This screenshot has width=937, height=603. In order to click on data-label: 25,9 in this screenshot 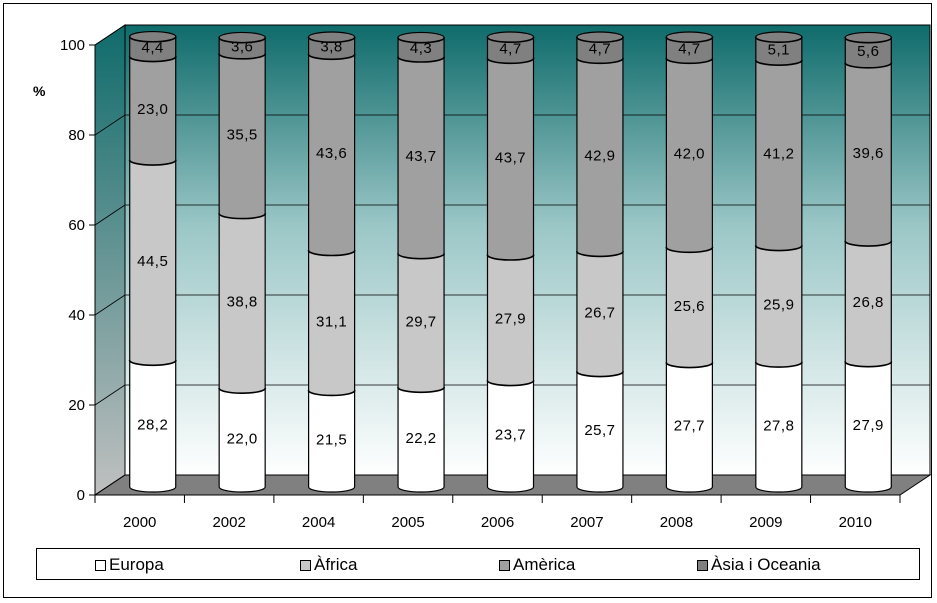, I will do `click(778, 305)`.